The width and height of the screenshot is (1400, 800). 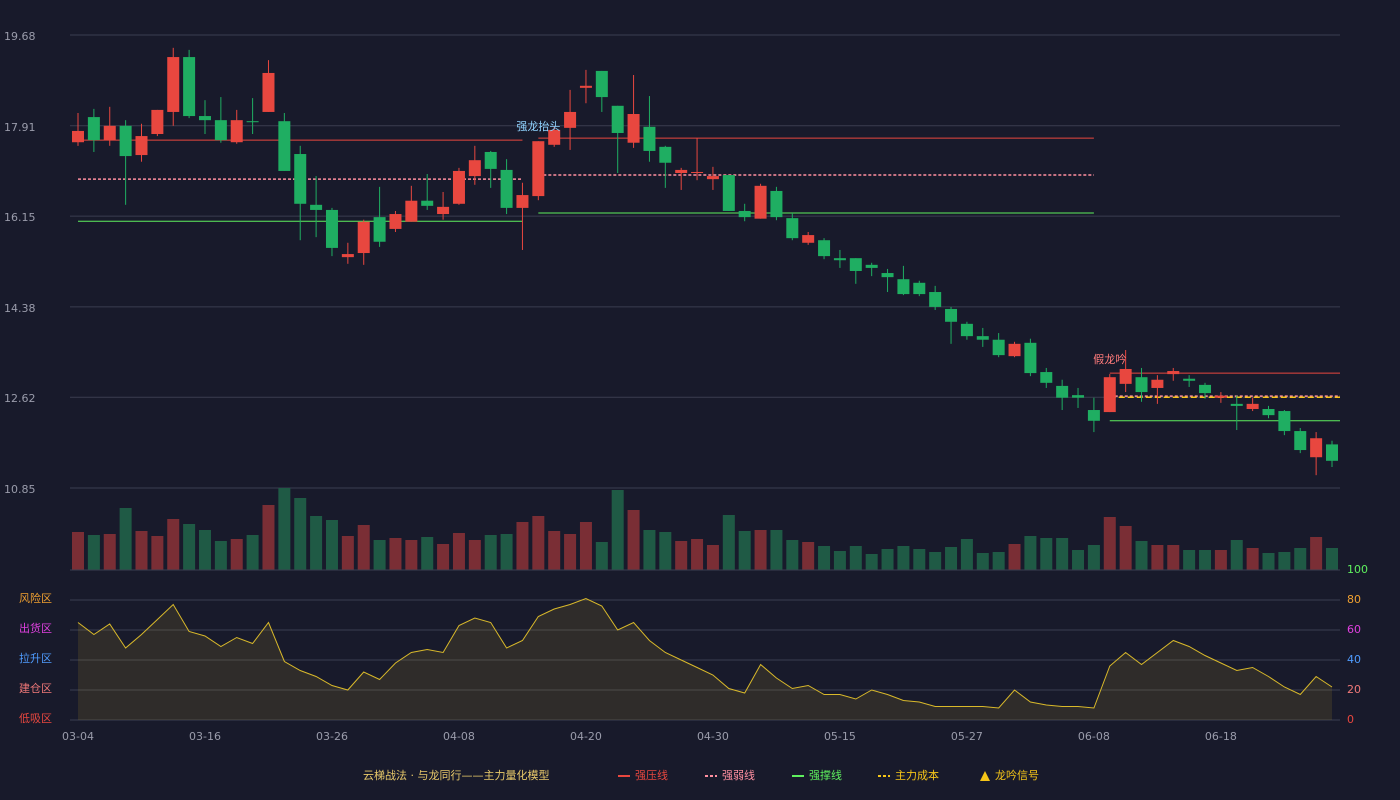 What do you see at coordinates (1354, 599) in the screenshot?
I see `y-tick-label: 80` at bounding box center [1354, 599].